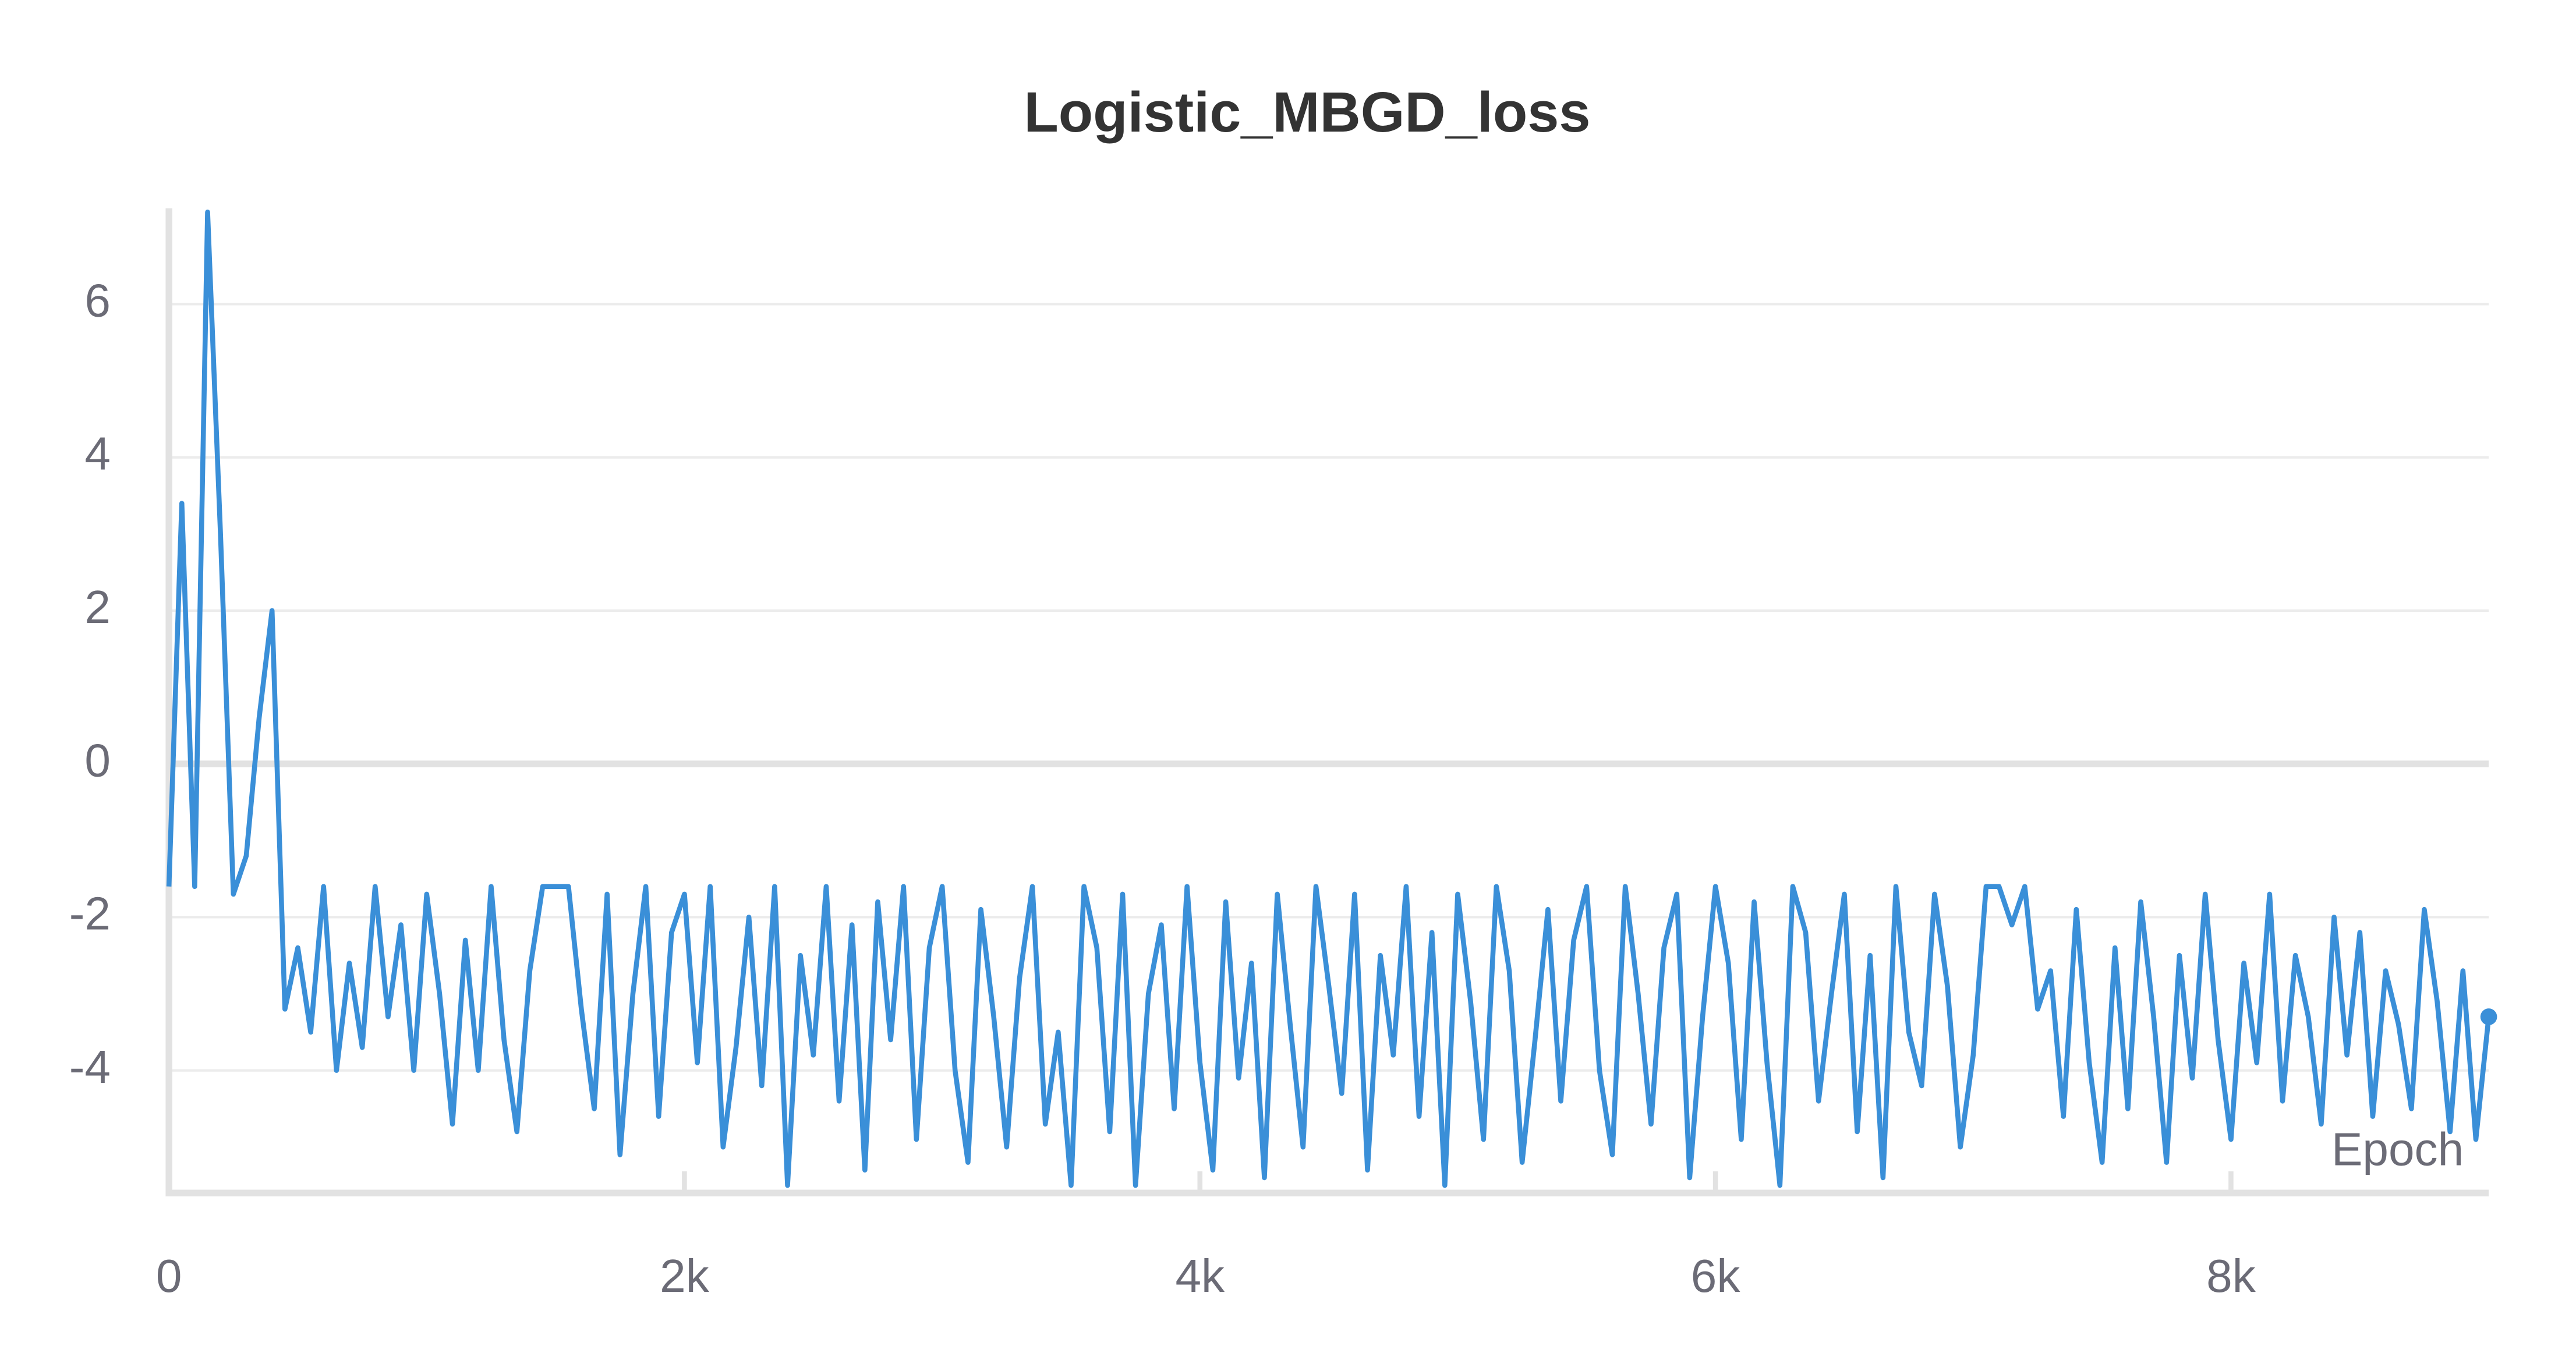  What do you see at coordinates (2488, 1017) in the screenshot?
I see `last-point` at bounding box center [2488, 1017].